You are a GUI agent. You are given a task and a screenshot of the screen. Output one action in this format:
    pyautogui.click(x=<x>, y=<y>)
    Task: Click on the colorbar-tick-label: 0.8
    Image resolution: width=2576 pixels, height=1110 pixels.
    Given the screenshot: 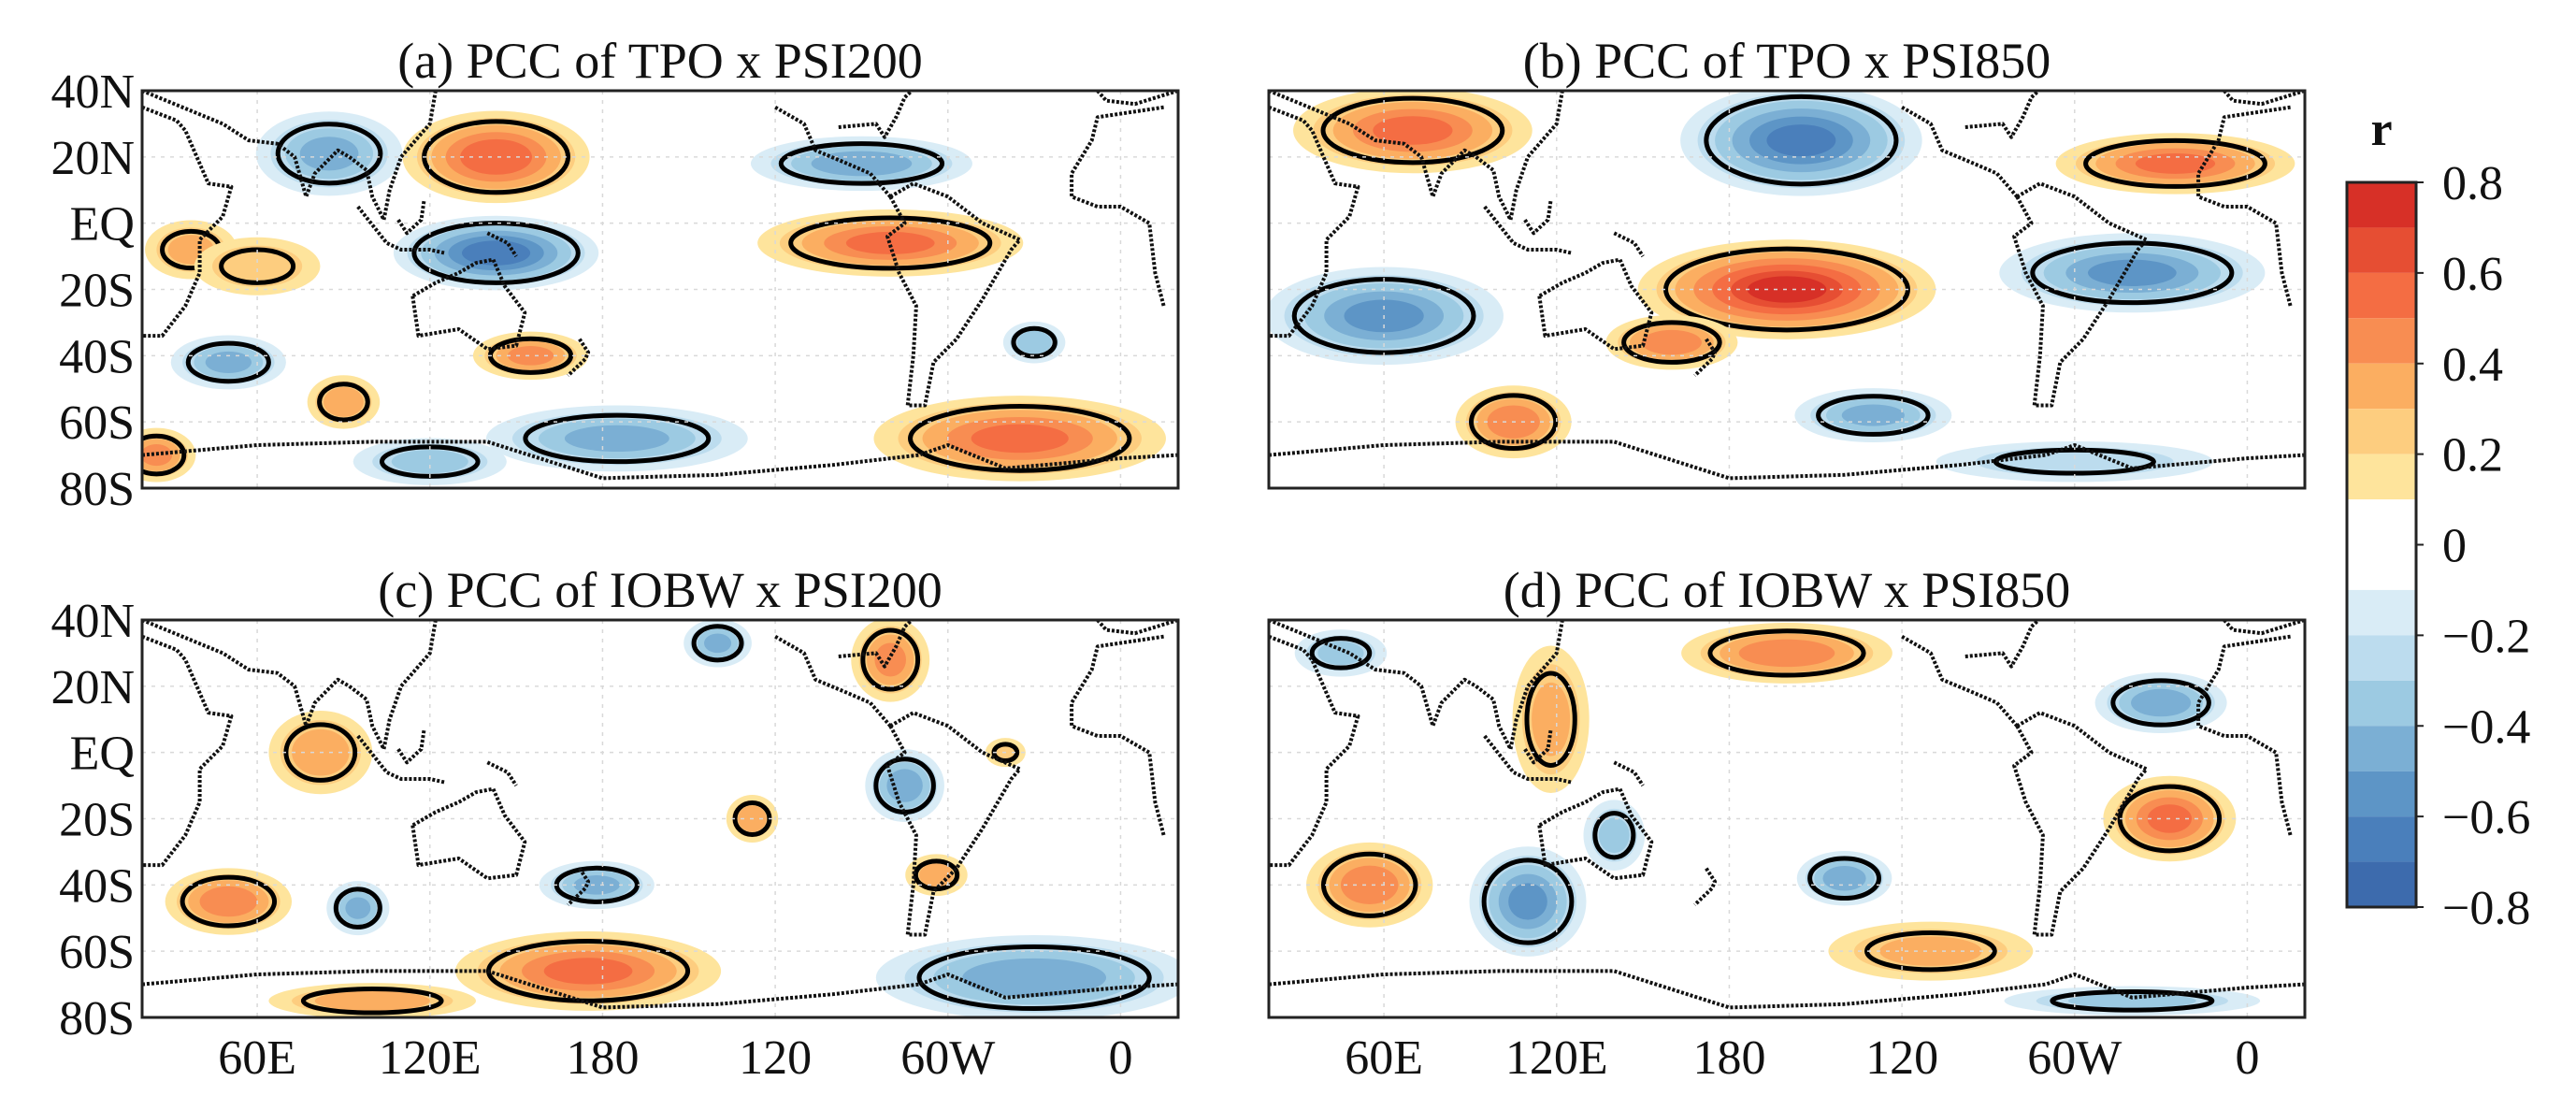 What is the action you would take?
    pyautogui.click(x=2472, y=183)
    